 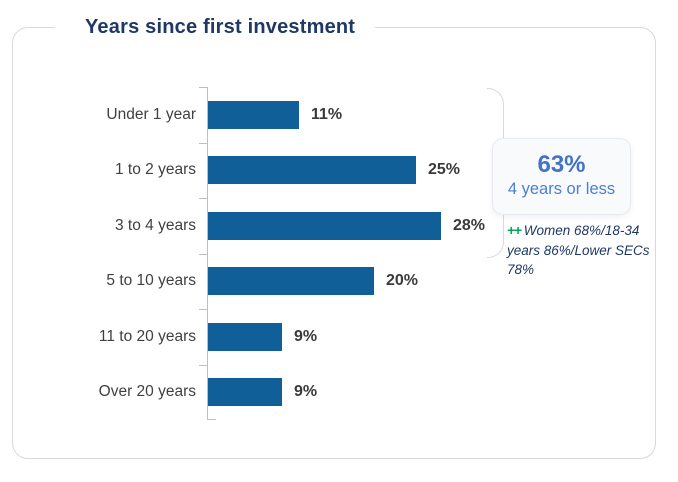 I want to click on bar-row: 3 to 4 years 28%, so click(x=247, y=226).